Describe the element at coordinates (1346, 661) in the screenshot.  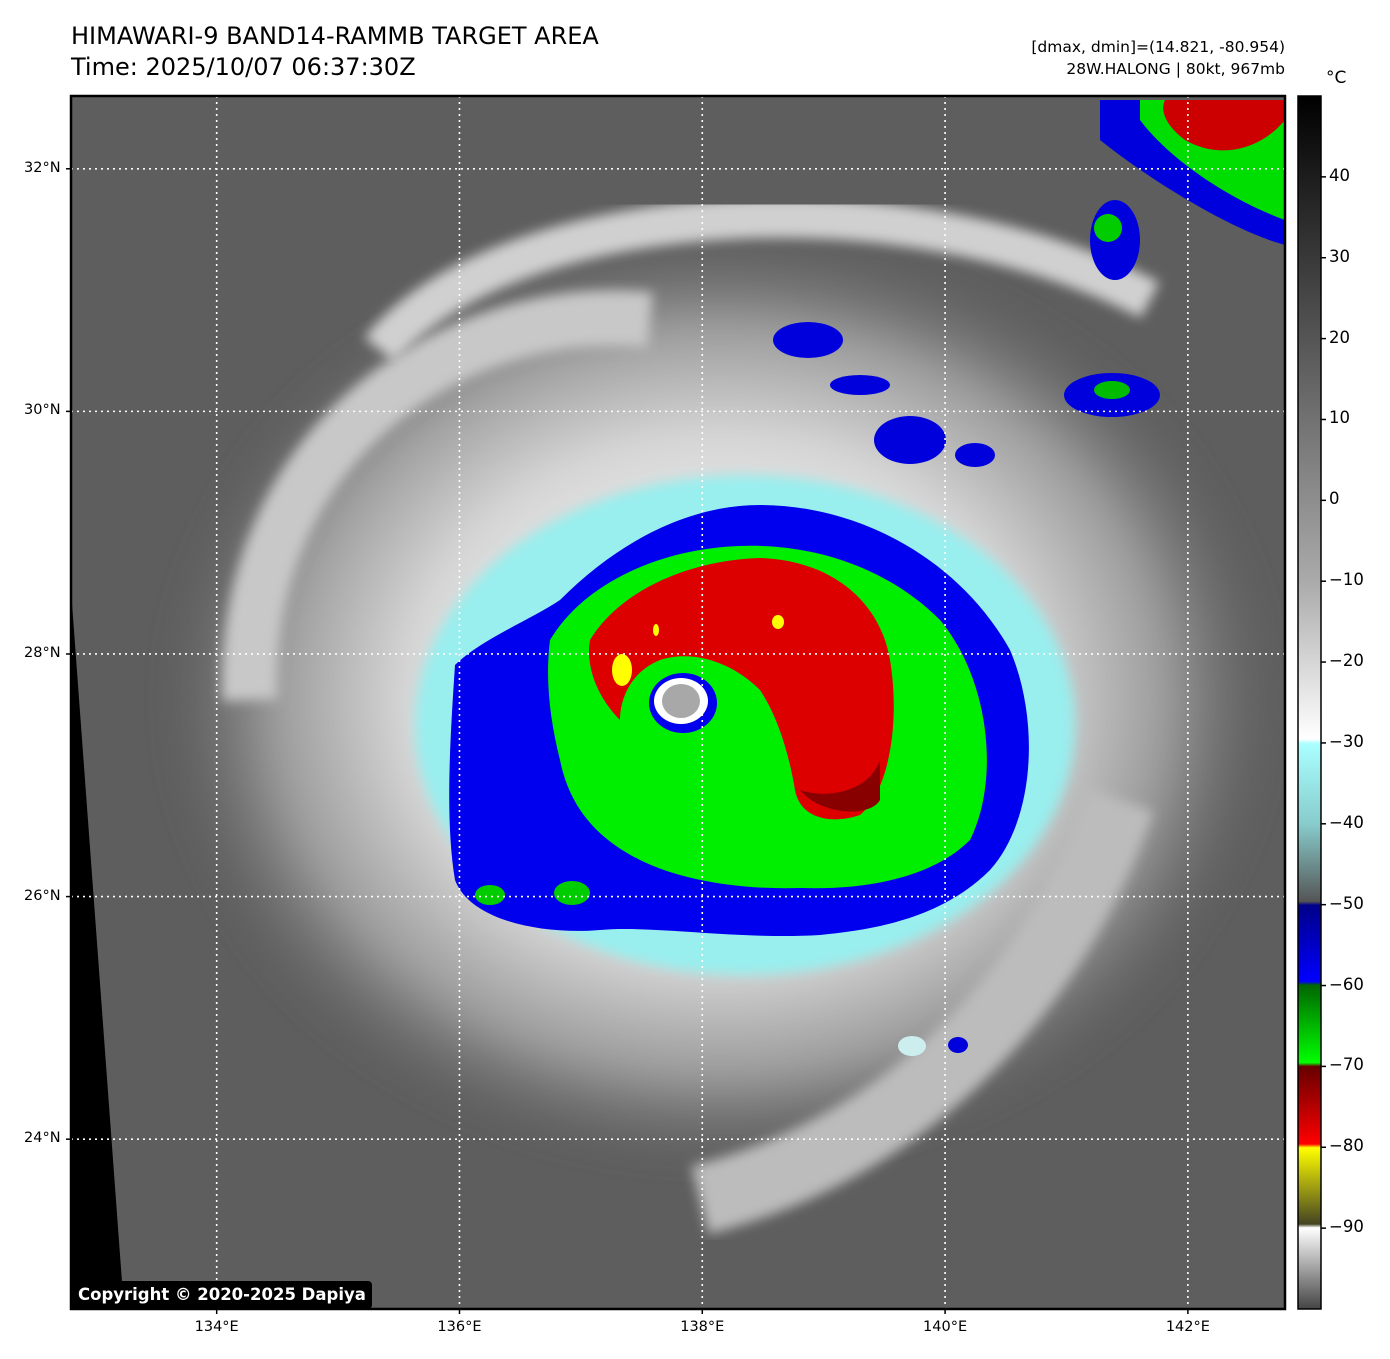
I see `colorbar-tick-label: −20` at that location.